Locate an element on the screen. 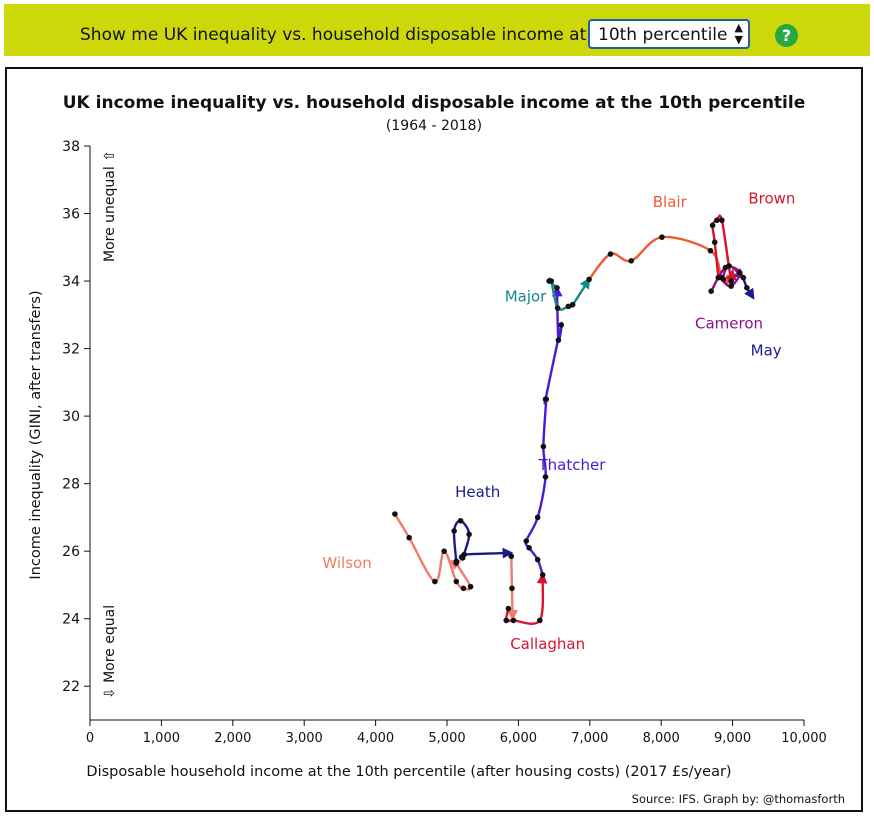 The height and width of the screenshot is (819, 874). x-tick-label: 9,000 is located at coordinates (732, 738).